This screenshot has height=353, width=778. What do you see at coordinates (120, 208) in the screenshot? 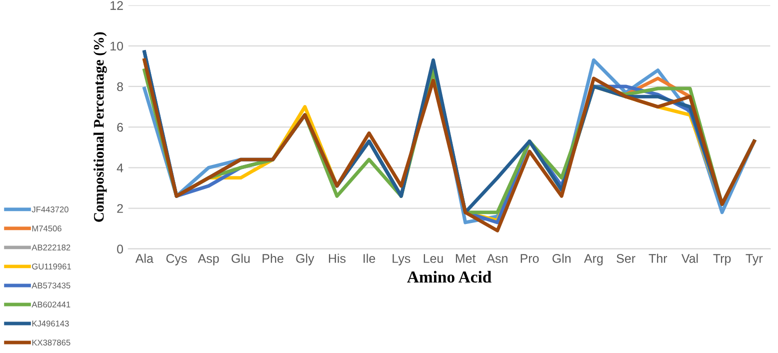
I see `y-tick-label: 2` at bounding box center [120, 208].